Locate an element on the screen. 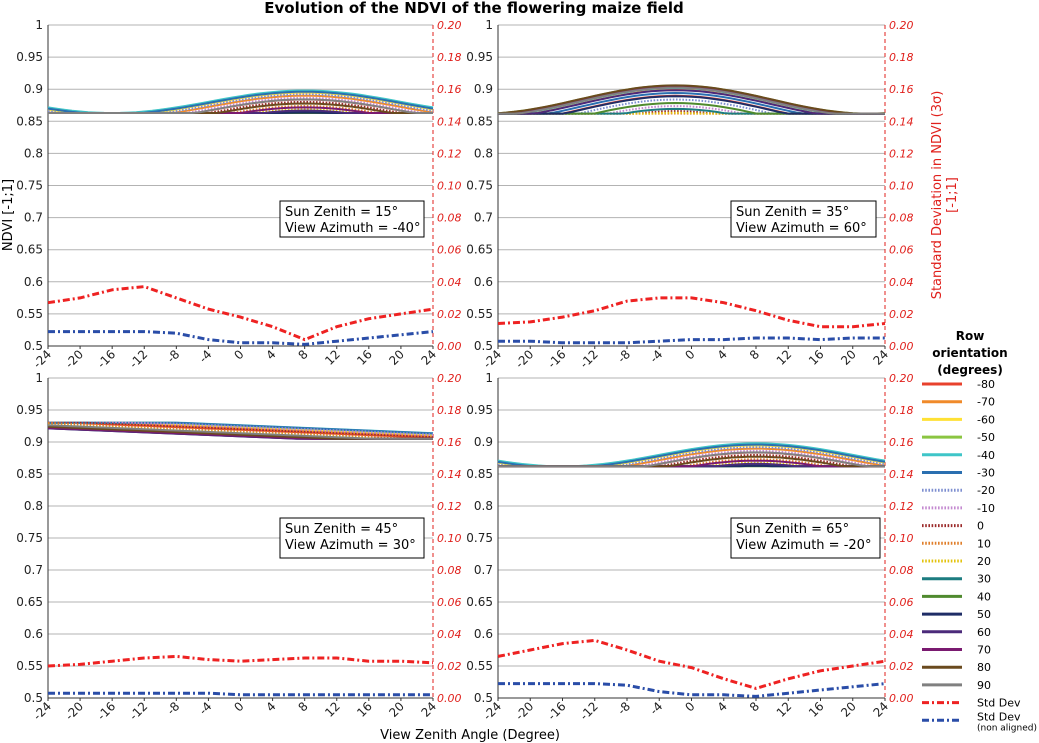 This screenshot has height=743, width=1039. legend-label: -10 is located at coordinates (986, 508).